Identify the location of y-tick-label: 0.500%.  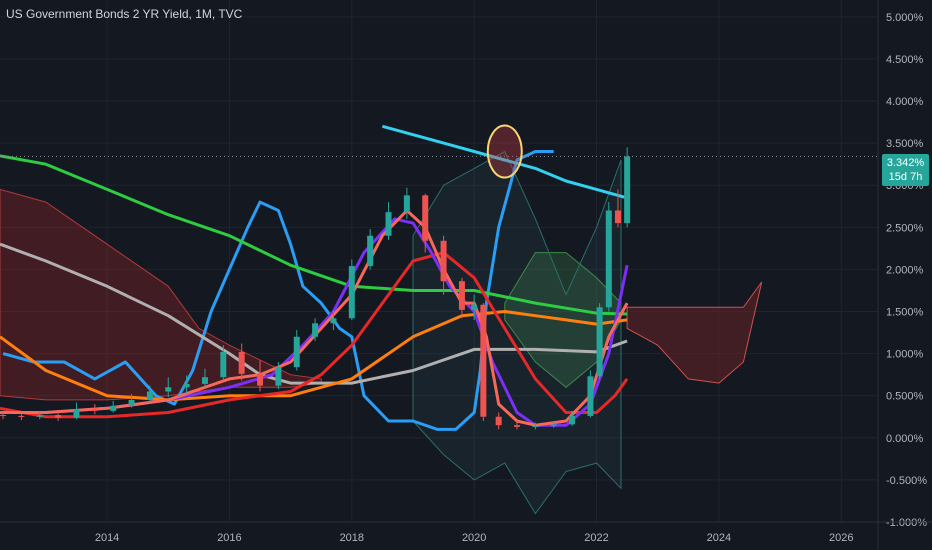
(905, 397).